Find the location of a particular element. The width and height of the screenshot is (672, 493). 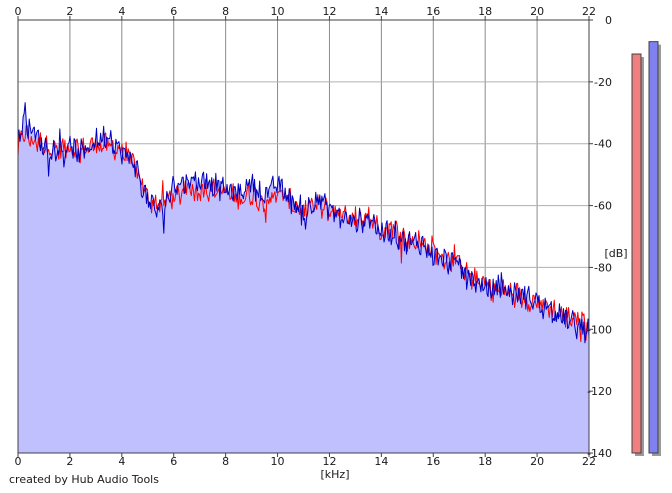

y-tick-label: -140 is located at coordinates (599, 453).